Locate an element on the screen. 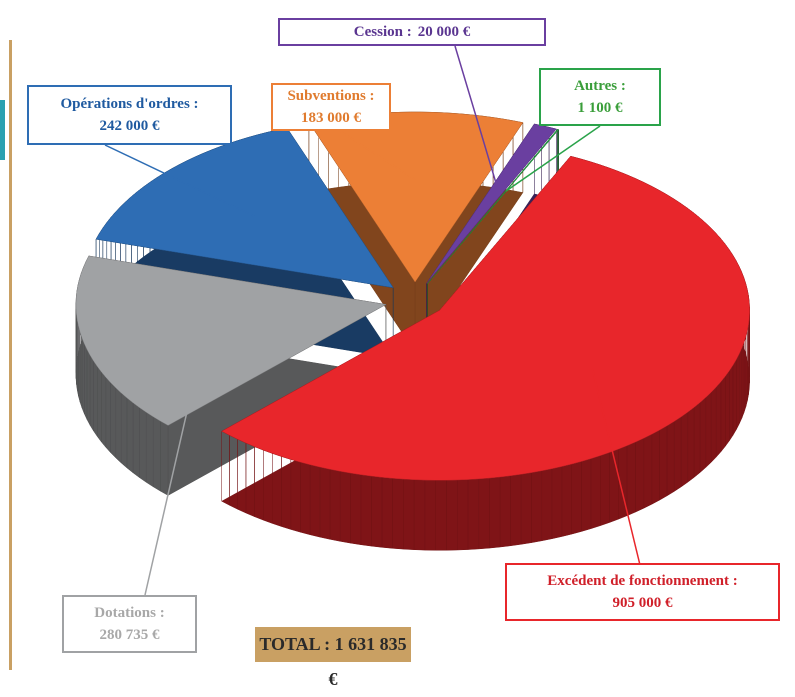 The image size is (795, 697). slice-name: Autres : is located at coordinates (600, 86).